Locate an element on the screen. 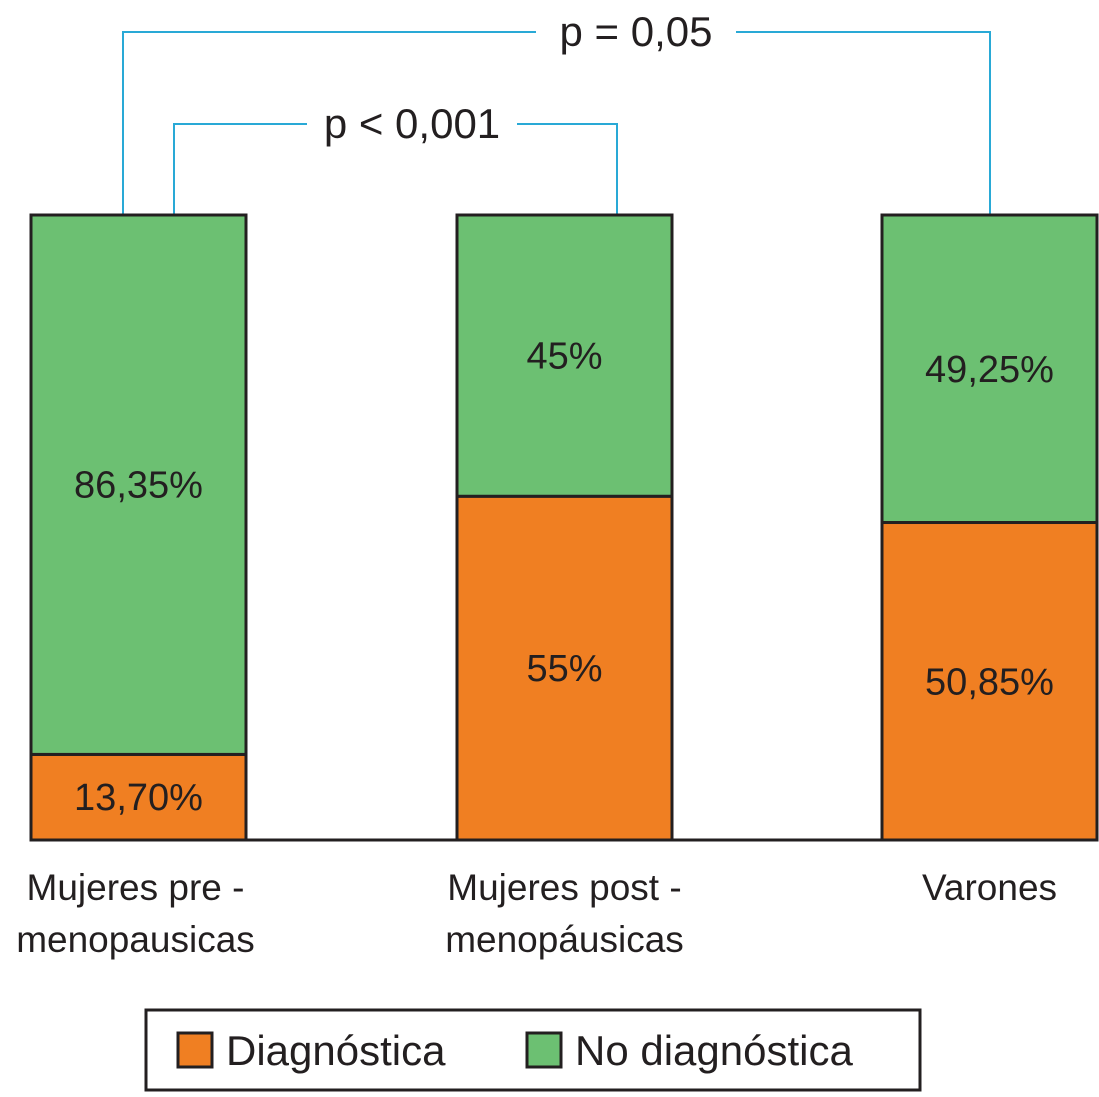 This screenshot has width=1099, height=1097. data-label: 50,85% is located at coordinates (989, 682).